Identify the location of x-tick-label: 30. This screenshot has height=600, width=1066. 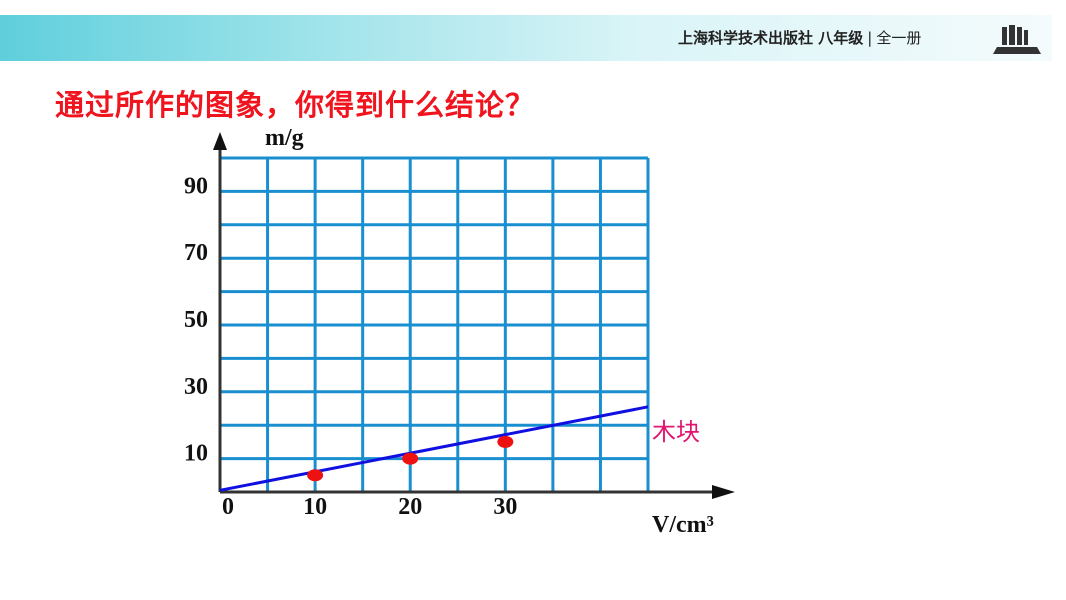
(505, 507).